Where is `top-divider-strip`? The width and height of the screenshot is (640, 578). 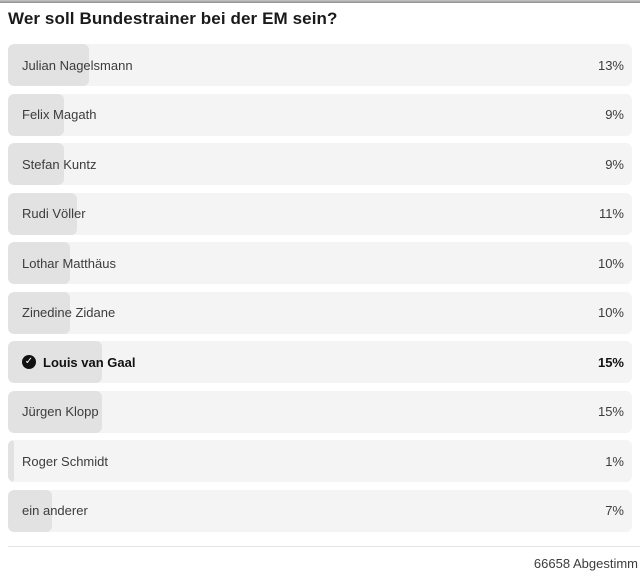 top-divider-strip is located at coordinates (320, 1).